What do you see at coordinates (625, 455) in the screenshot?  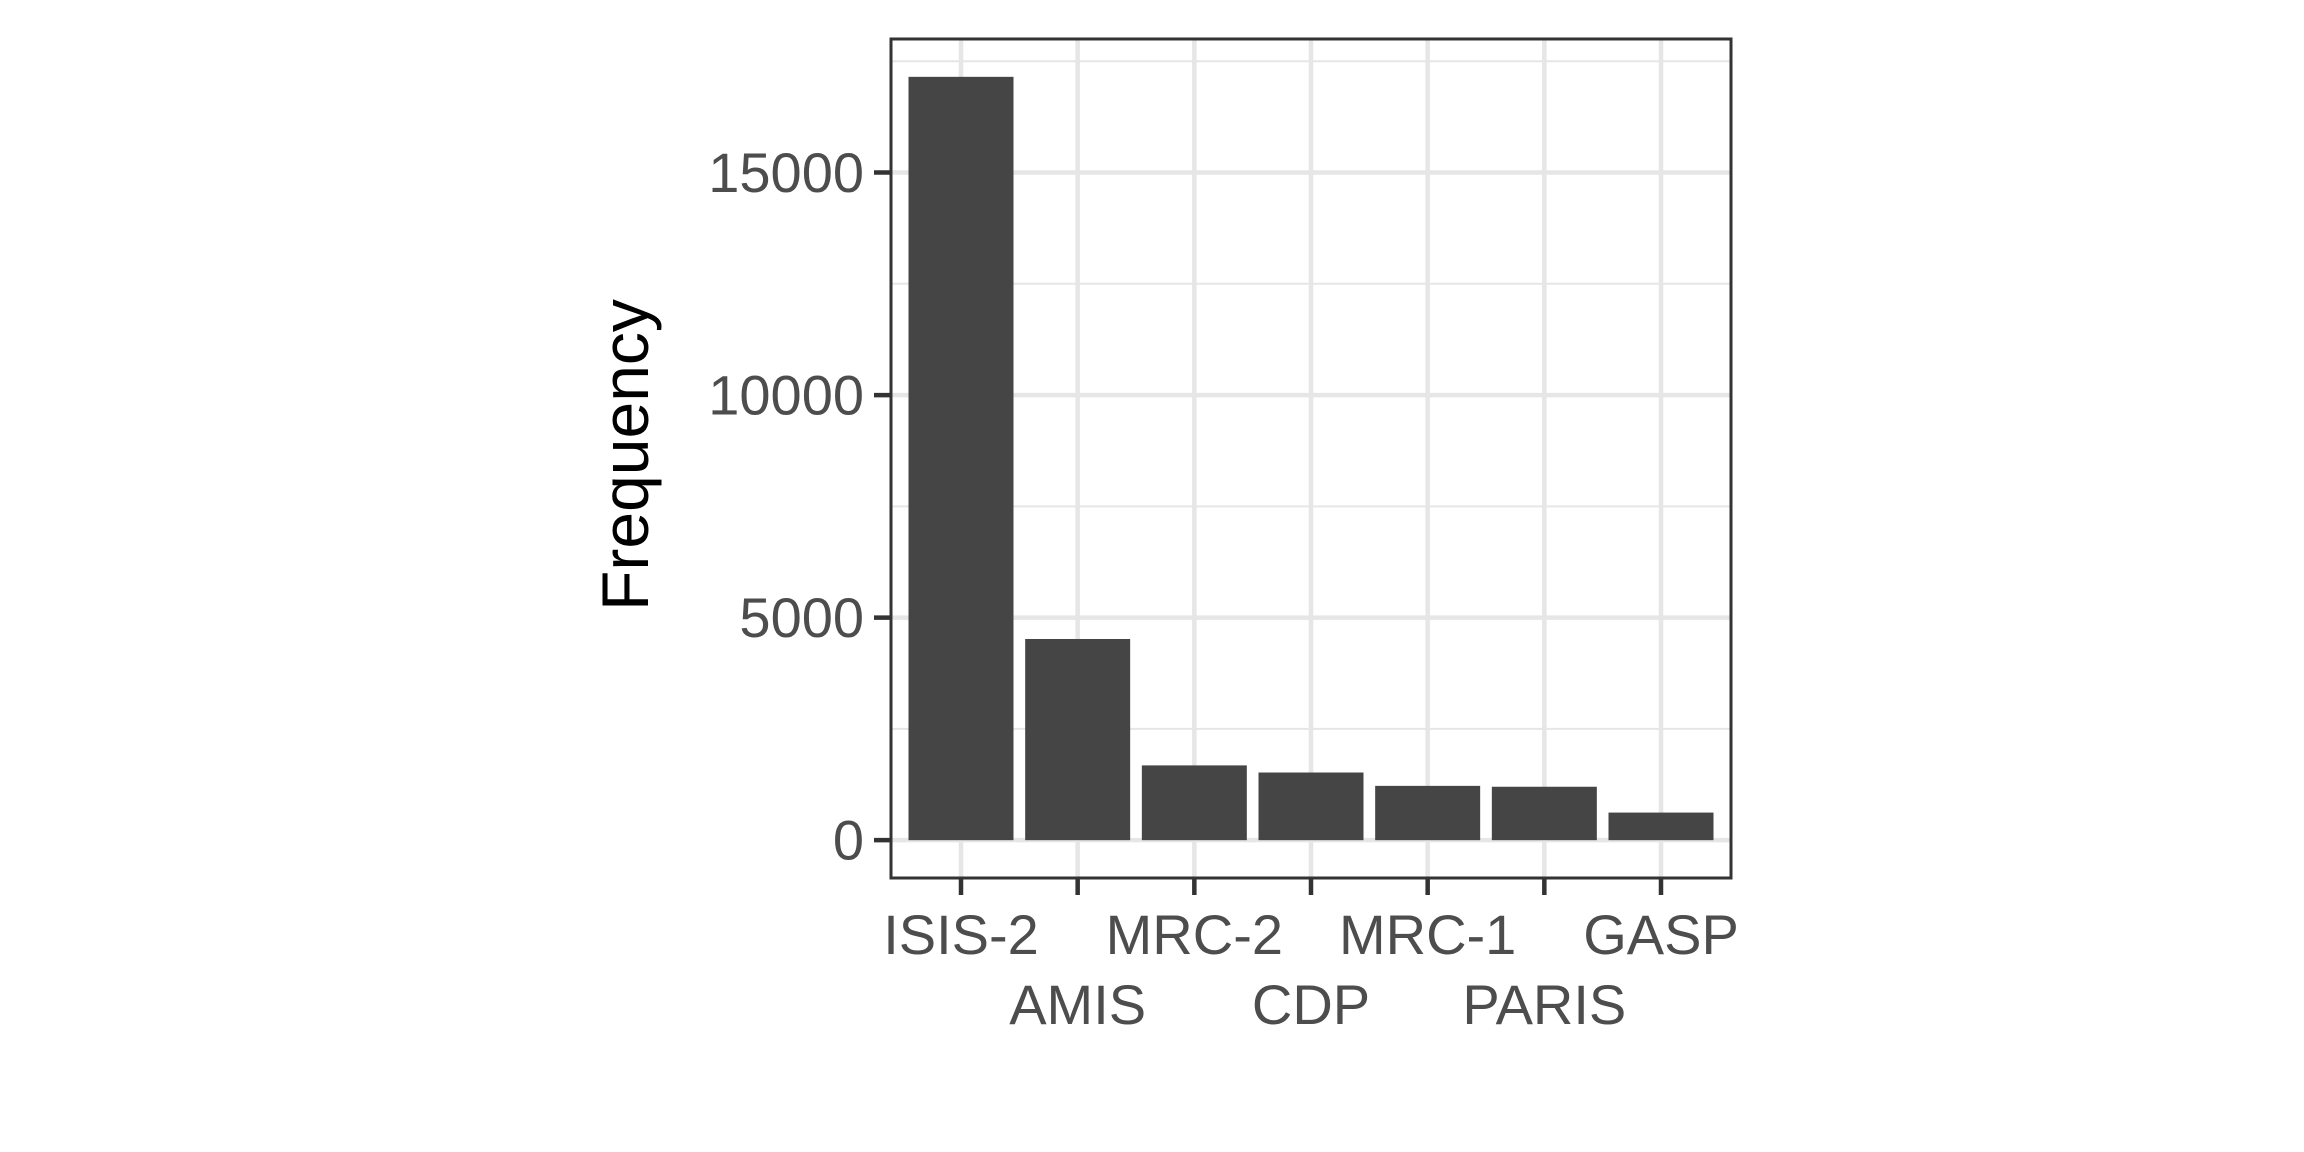 I see `y-axis-title: Frequency` at bounding box center [625, 455].